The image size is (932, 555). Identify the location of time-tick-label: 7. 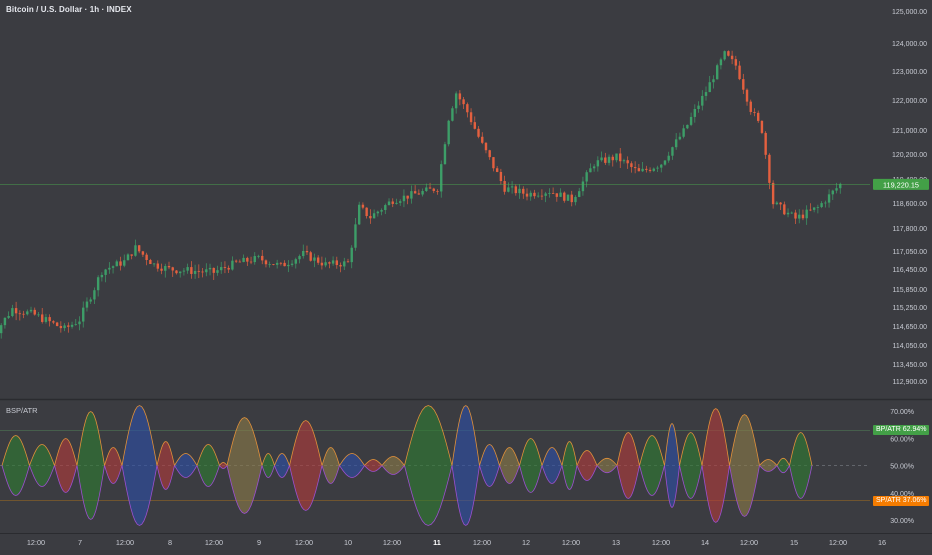
(80, 542).